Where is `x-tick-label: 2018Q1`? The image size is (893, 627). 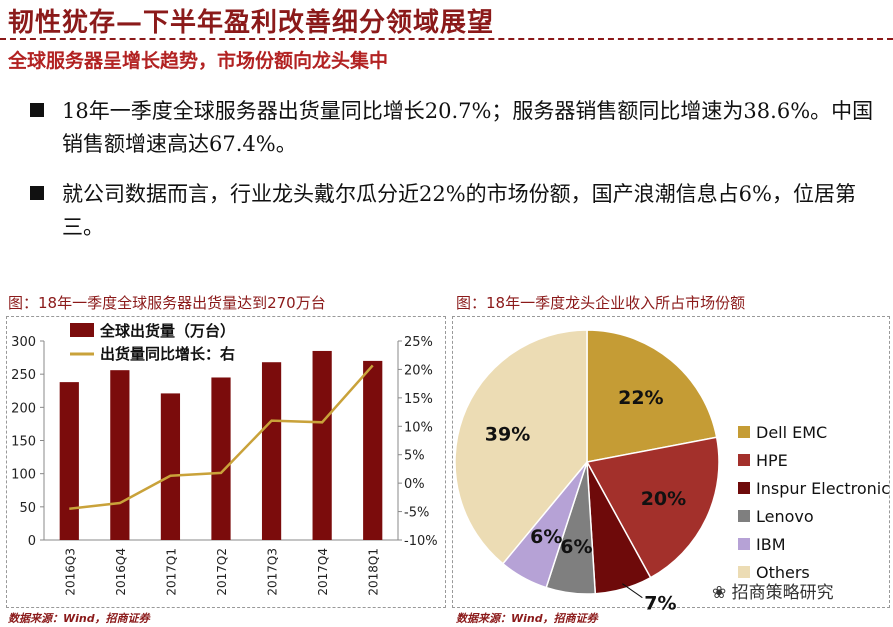 x-tick-label: 2018Q1 is located at coordinates (374, 572).